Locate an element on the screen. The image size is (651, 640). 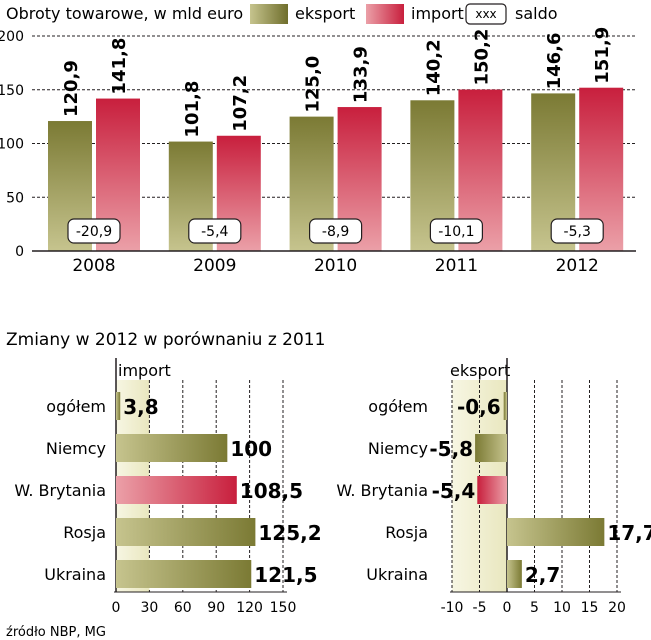
section-title: Zmiany w 2012 w porównaniu z 2011 is located at coordinates (165, 340).